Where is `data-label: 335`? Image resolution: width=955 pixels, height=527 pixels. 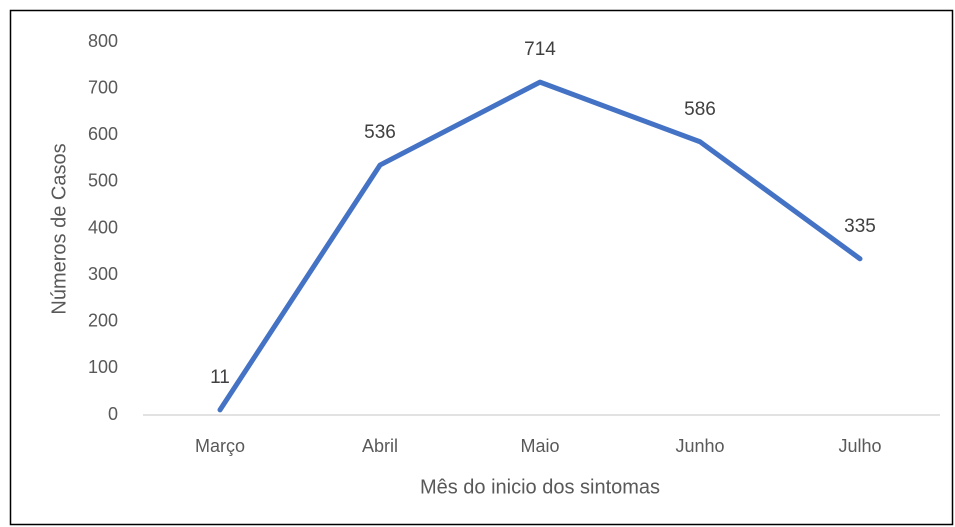
data-label: 335 is located at coordinates (860, 226).